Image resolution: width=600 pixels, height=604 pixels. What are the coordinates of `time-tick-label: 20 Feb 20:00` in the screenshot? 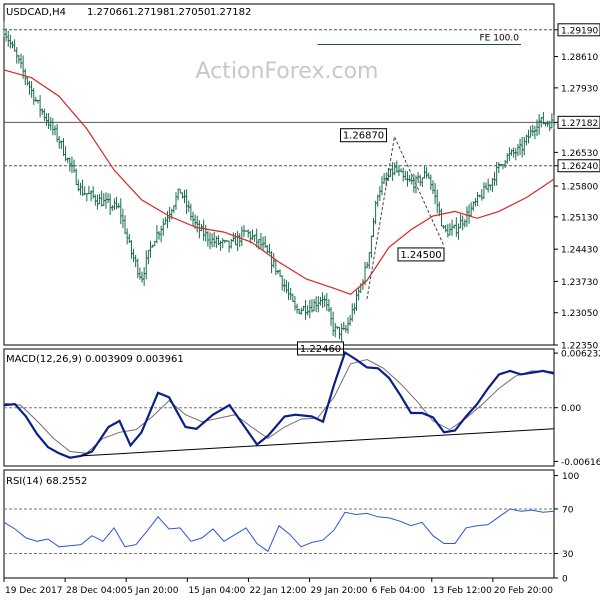 It's located at (523, 591).